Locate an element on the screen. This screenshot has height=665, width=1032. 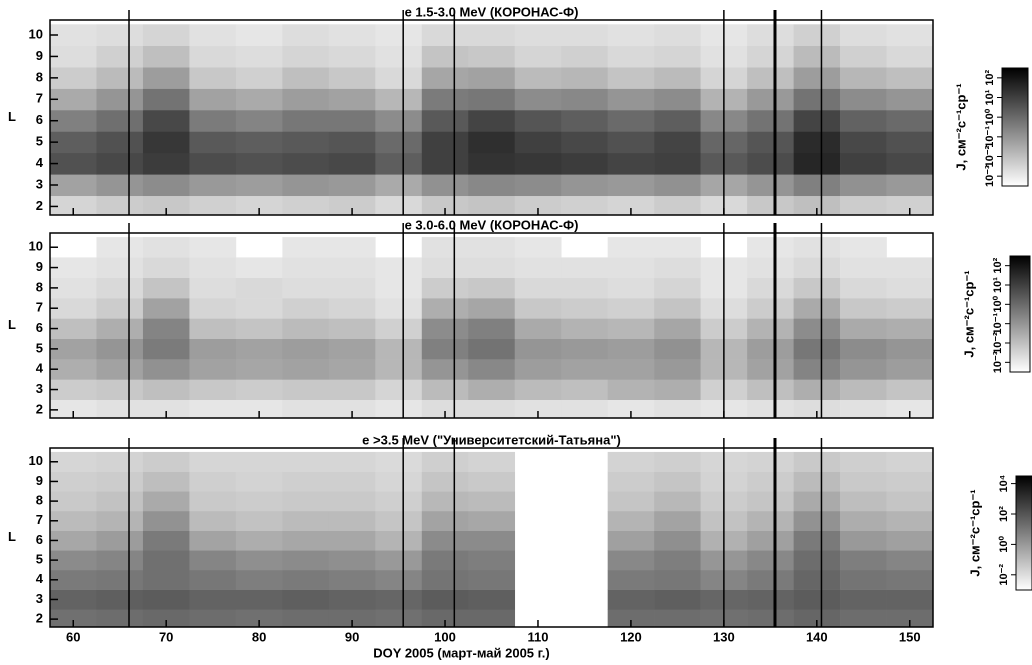
y-axis-label: L is located at coordinates (12, 116).